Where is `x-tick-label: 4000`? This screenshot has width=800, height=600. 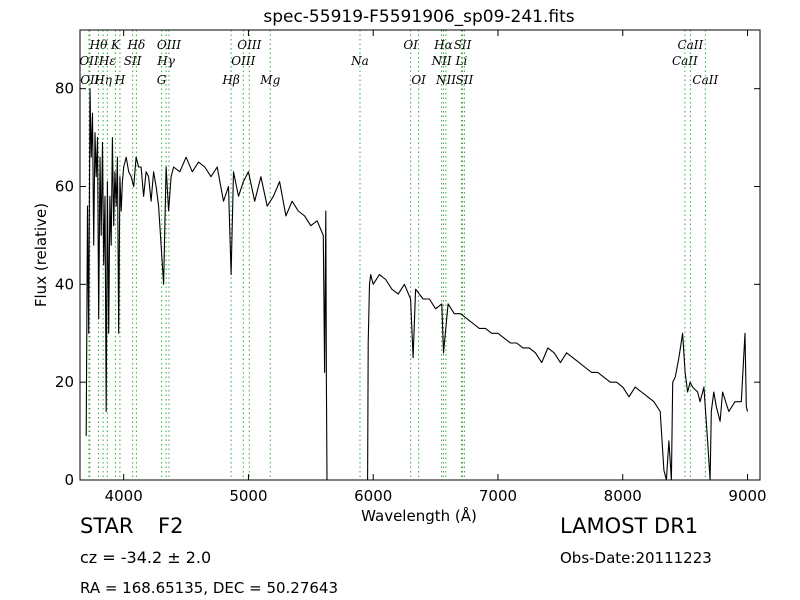
x-tick-label: 4000 is located at coordinates (124, 496).